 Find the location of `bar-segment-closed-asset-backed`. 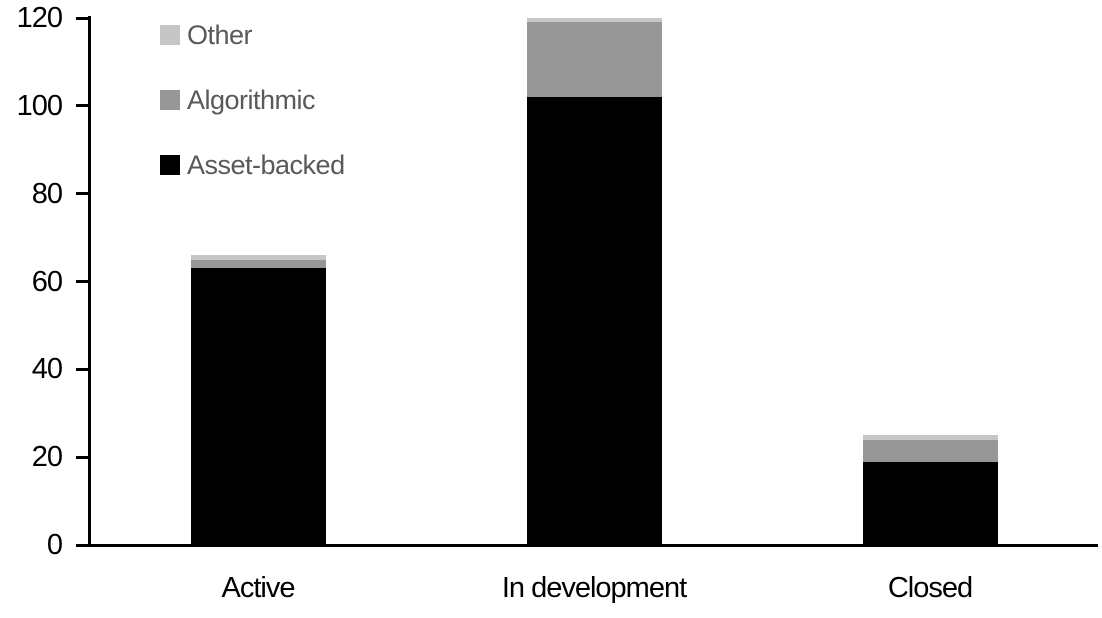

bar-segment-closed-asset-backed is located at coordinates (930, 503).